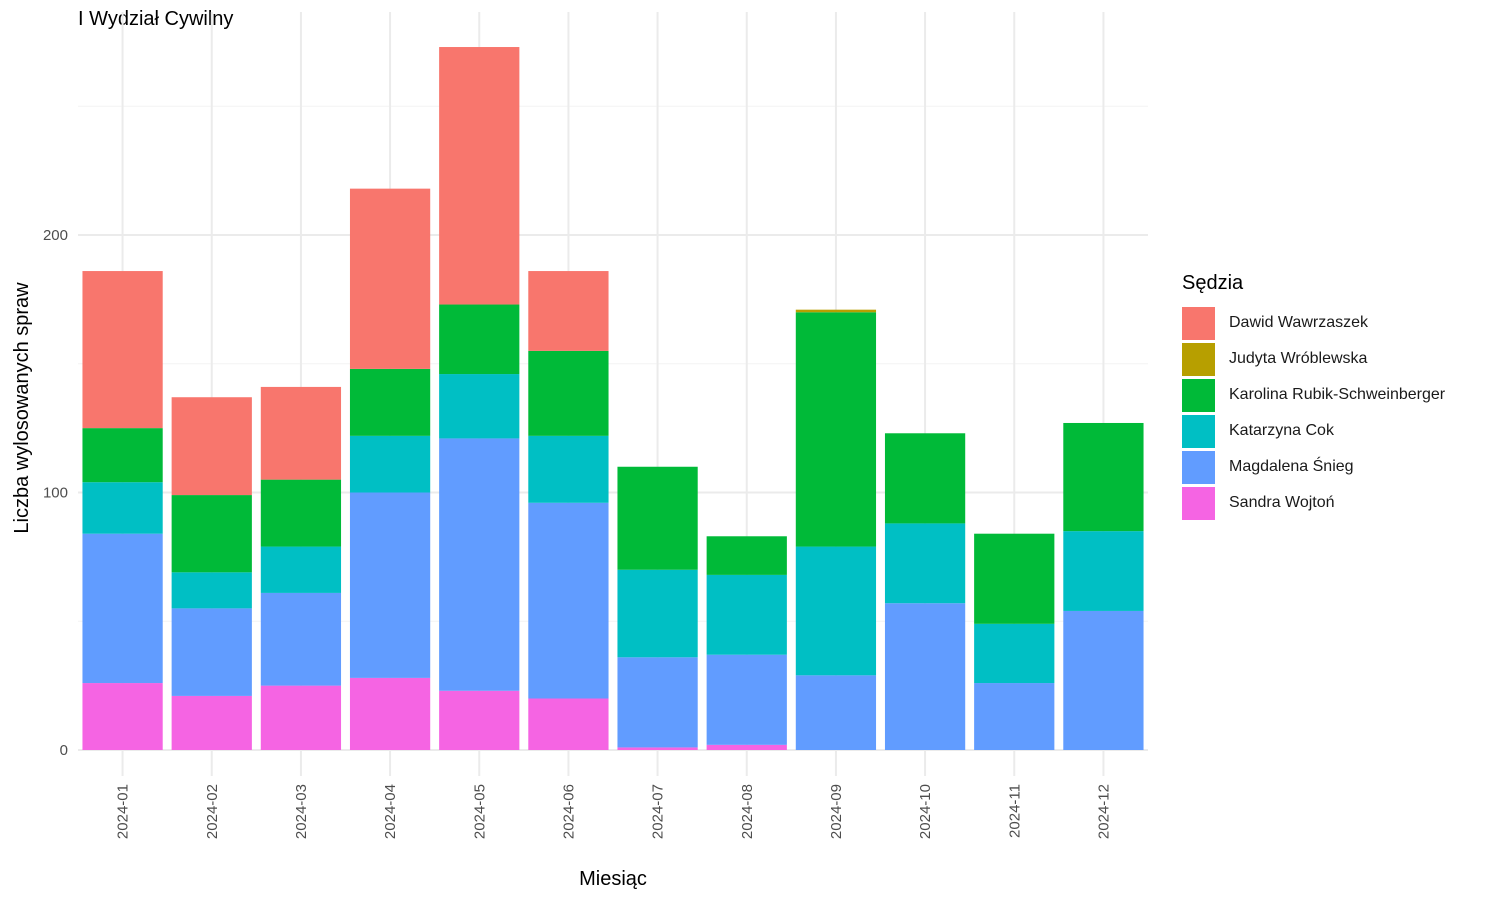  What do you see at coordinates (22, 408) in the screenshot?
I see `y-axis-title: Liczba wylosowanych spraw` at bounding box center [22, 408].